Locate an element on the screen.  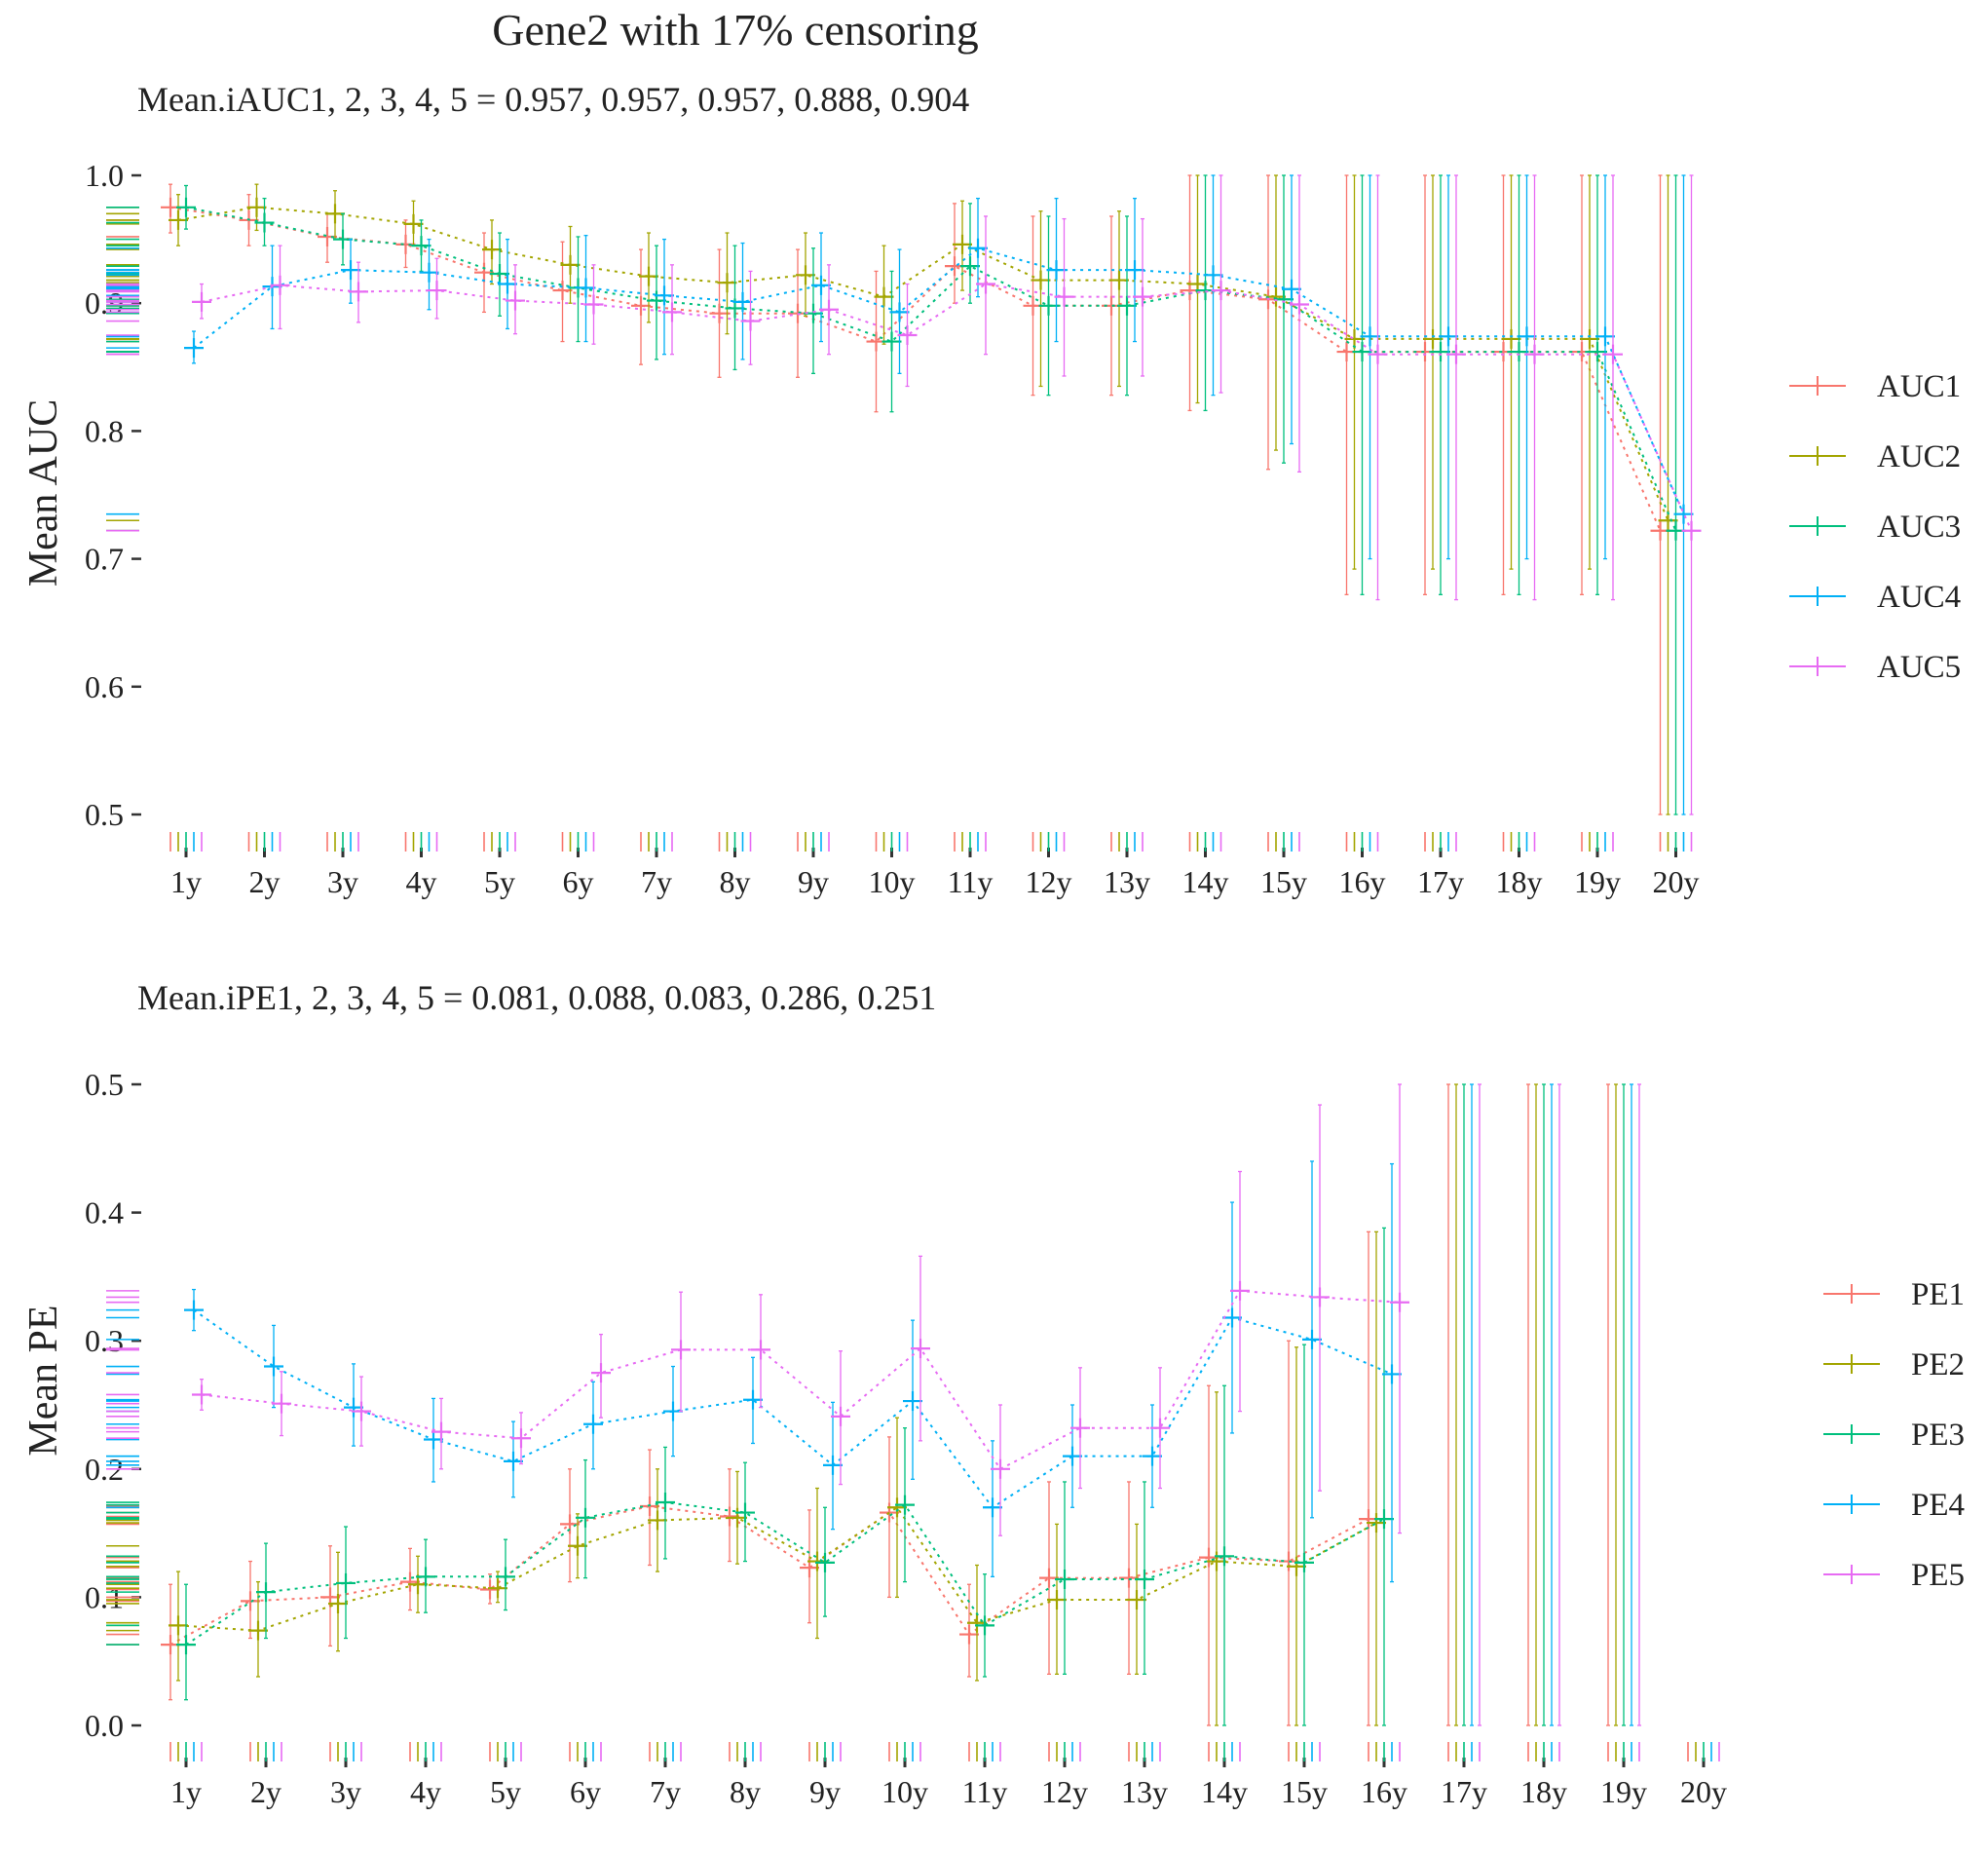
legend-item-AUC3: AUC3 is located at coordinates (1919, 527).